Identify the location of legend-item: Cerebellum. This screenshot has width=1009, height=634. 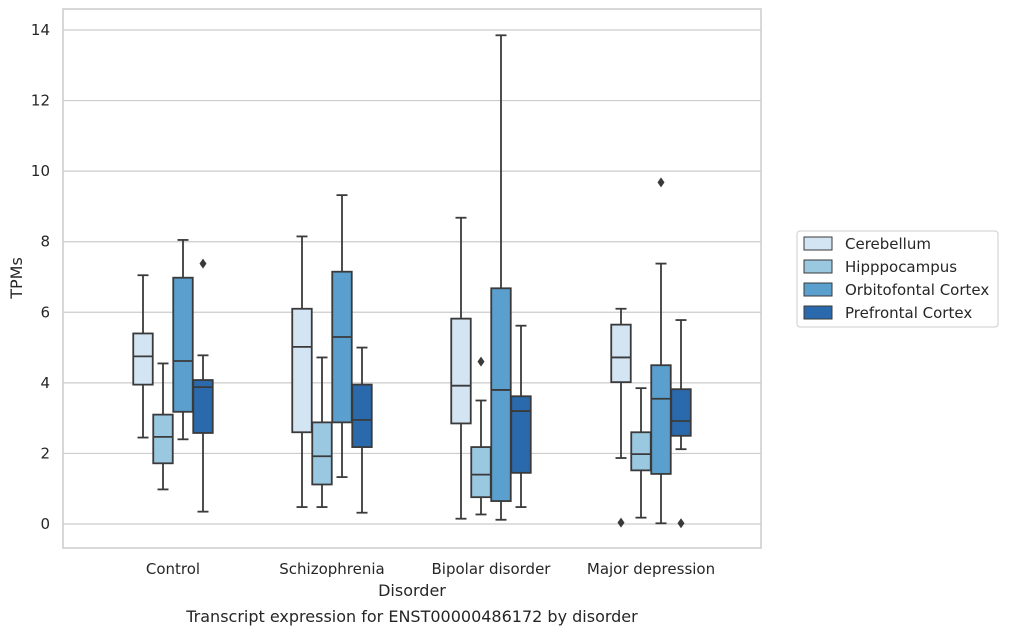
(867, 244).